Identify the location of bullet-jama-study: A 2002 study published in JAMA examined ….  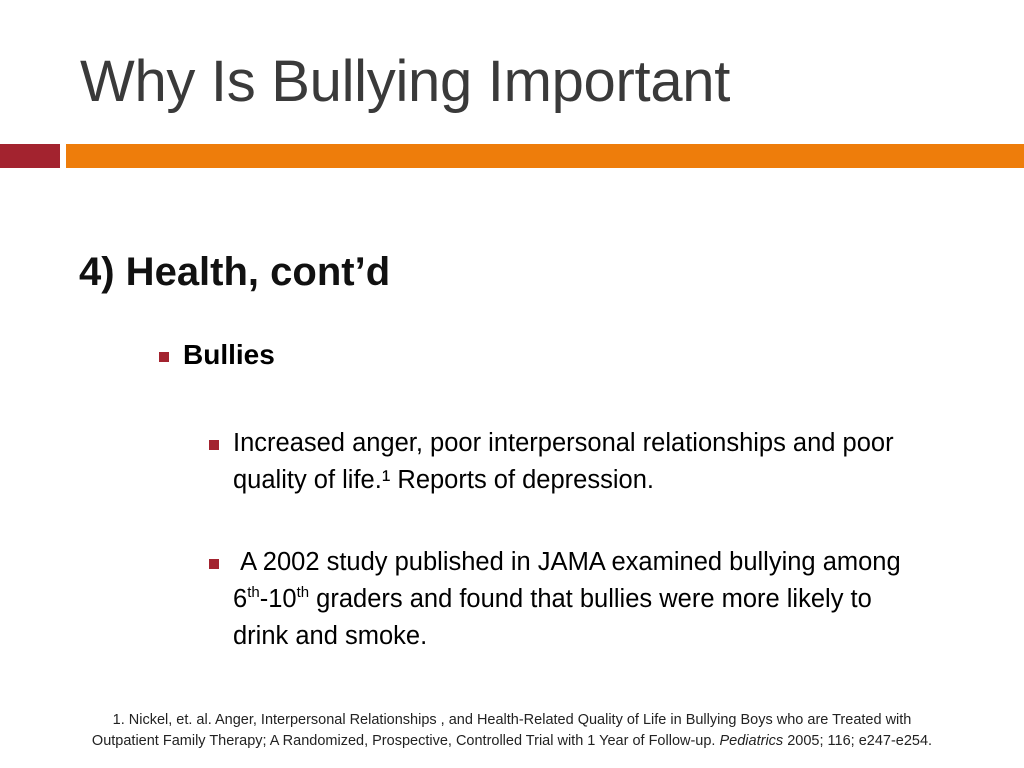
(583, 599).